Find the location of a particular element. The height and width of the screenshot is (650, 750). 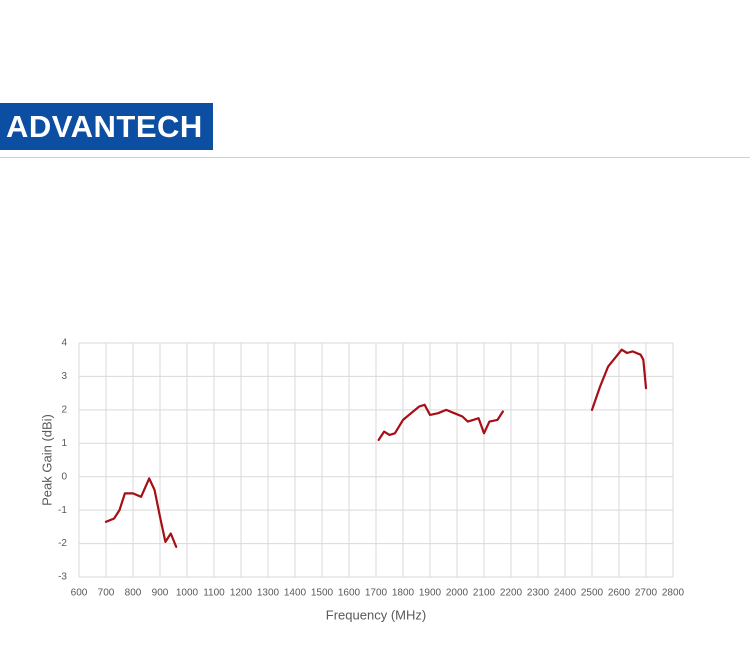

header-rule is located at coordinates (375, 157).